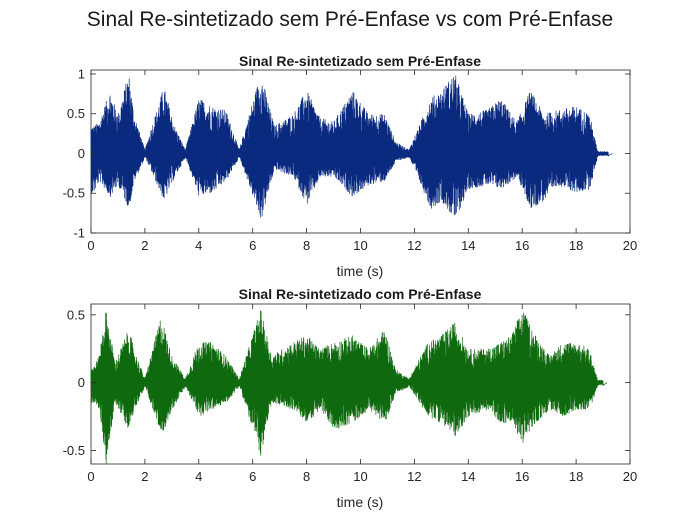 The height and width of the screenshot is (525, 700). I want to click on y-tick-label: -1, so click(79, 233).